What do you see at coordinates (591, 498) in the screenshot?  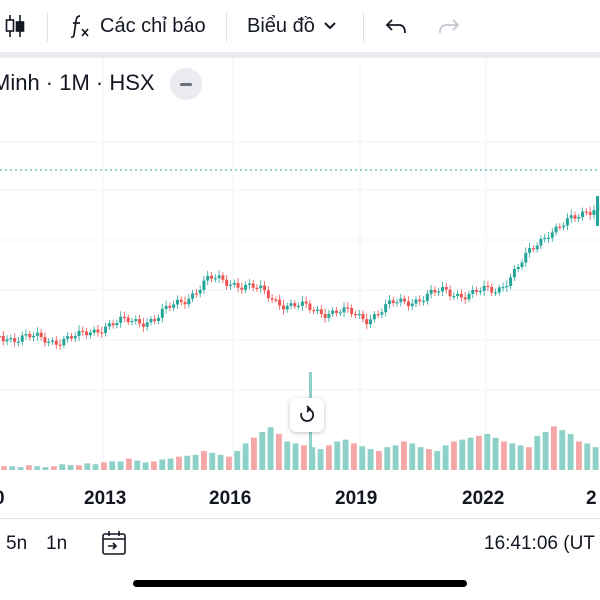 I see `x-axis-tick-label: 2` at bounding box center [591, 498].